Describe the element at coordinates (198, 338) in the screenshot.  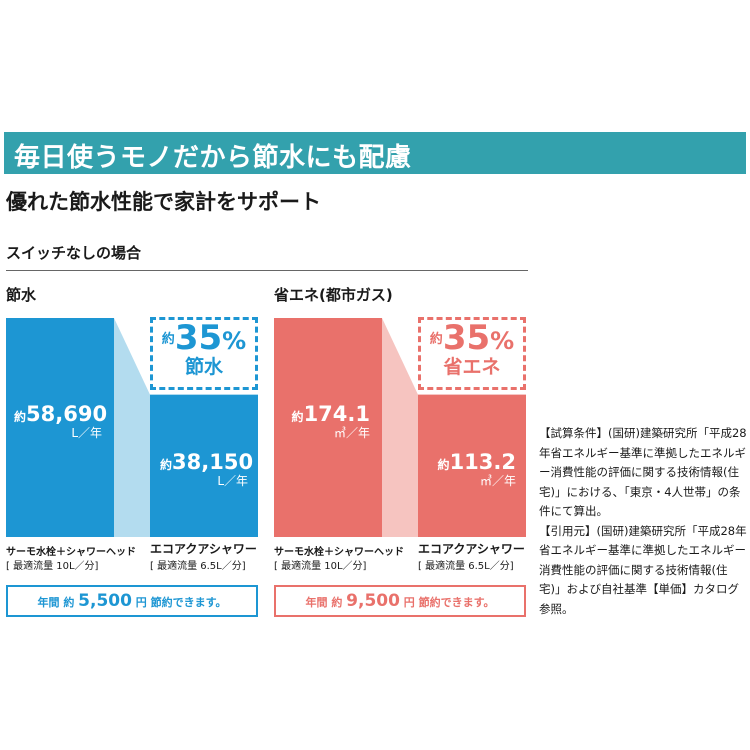
I see `water-reduction-percent: 35` at that location.